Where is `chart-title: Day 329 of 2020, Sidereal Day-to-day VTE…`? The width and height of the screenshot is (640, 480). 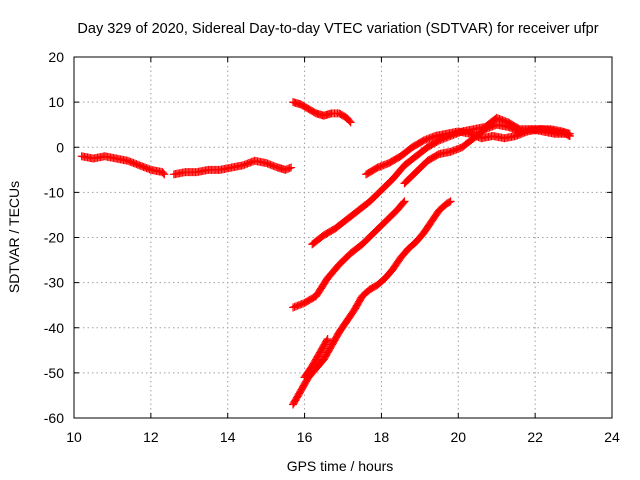
chart-title: Day 329 of 2020, Sidereal Day-to-day VTE… is located at coordinates (337, 29).